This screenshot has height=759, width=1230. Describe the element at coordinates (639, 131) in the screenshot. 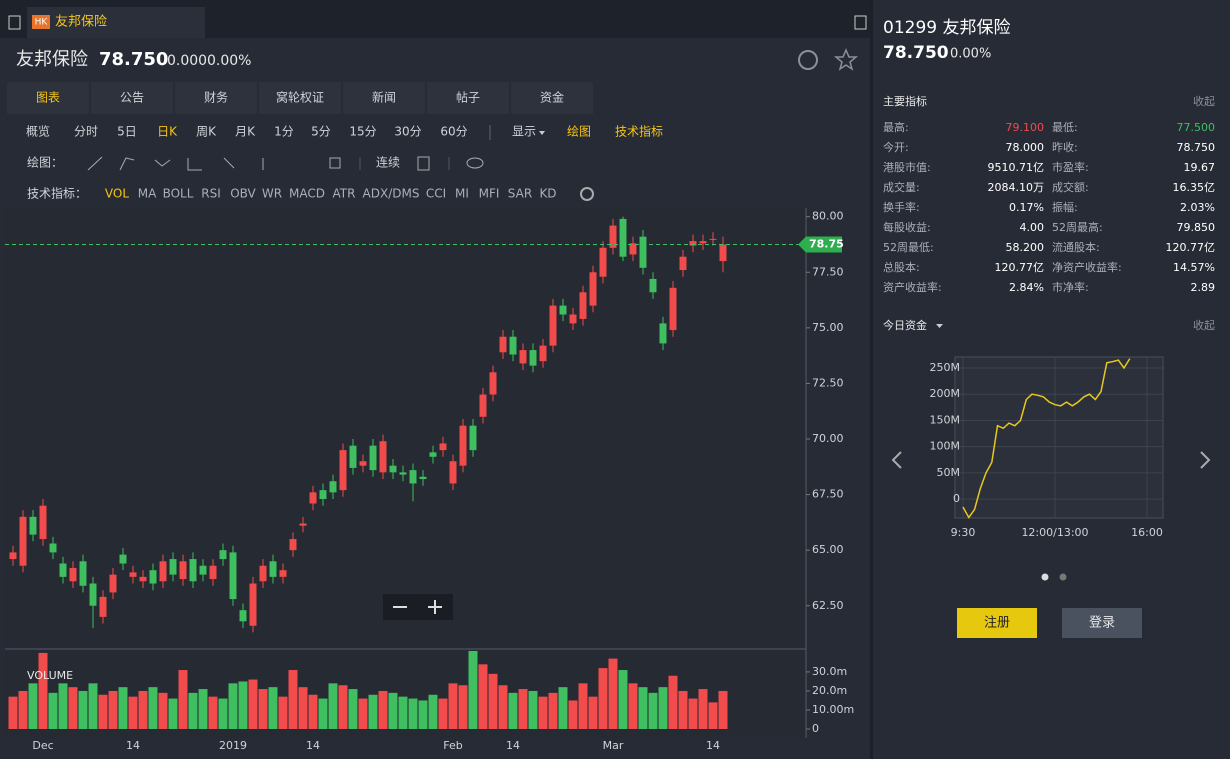

I see `indicator-toggle: 技术指标` at that location.